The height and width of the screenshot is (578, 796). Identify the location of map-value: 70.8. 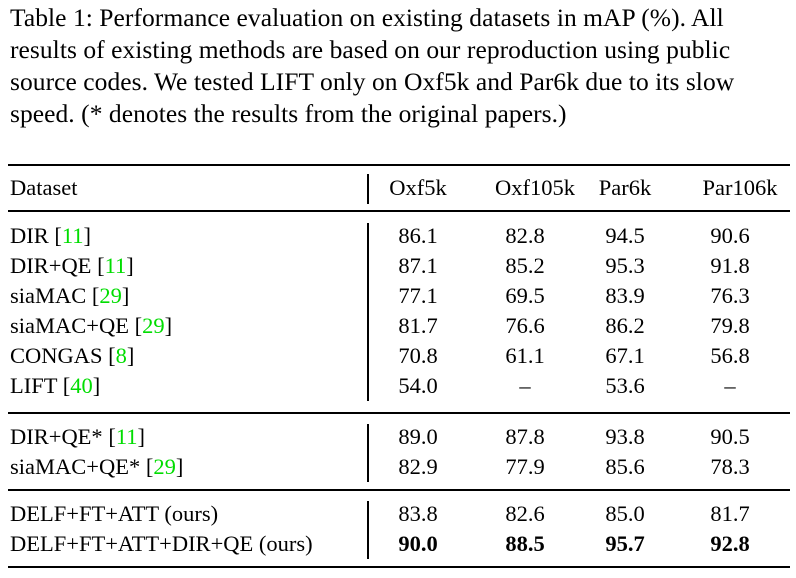
(418, 355).